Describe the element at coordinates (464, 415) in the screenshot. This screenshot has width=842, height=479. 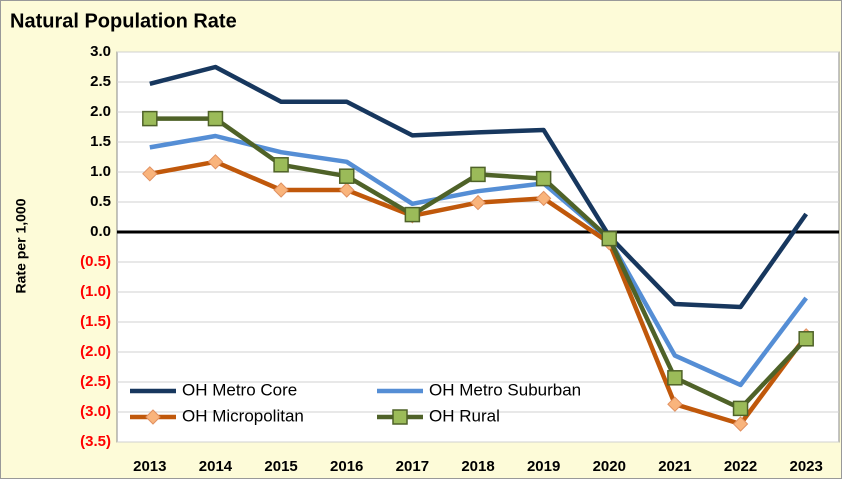
I see `legend-label: OH Rural` at that location.